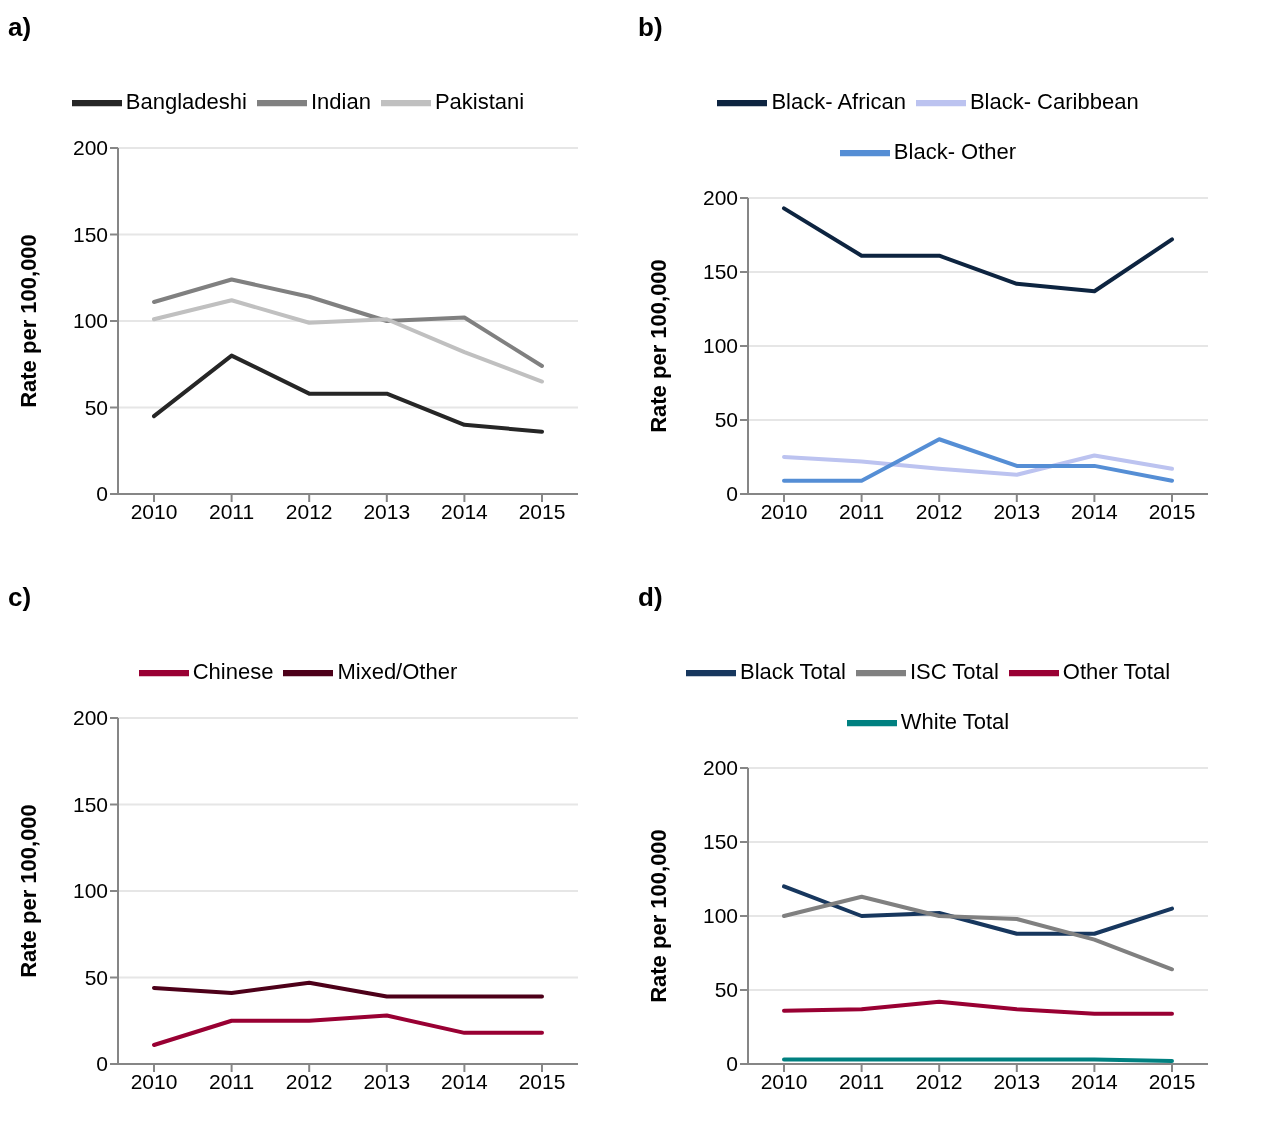 The width and height of the screenshot is (1272, 1147). What do you see at coordinates (479, 101) in the screenshot?
I see `legend-label: Pakistani` at bounding box center [479, 101].